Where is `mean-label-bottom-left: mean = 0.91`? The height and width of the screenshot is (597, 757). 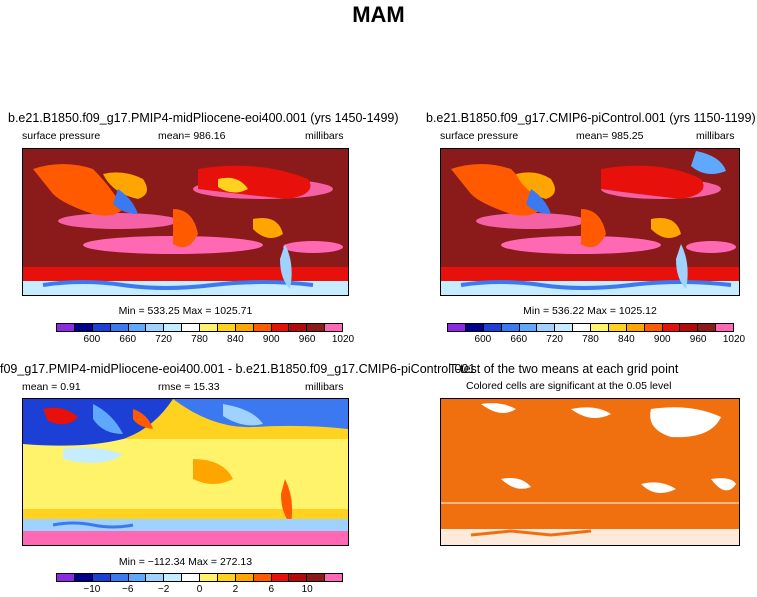 mean-label-bottom-left: mean = 0.91 is located at coordinates (51, 387).